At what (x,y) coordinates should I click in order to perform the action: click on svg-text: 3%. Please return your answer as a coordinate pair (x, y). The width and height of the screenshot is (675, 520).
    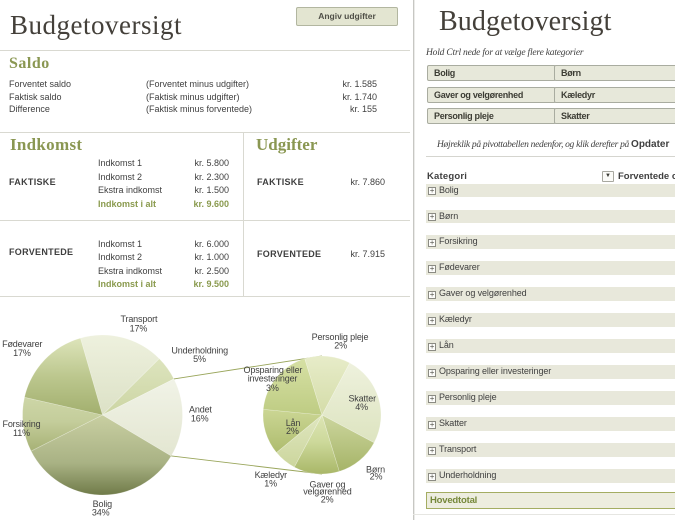
    Looking at the image, I should click on (272, 388).